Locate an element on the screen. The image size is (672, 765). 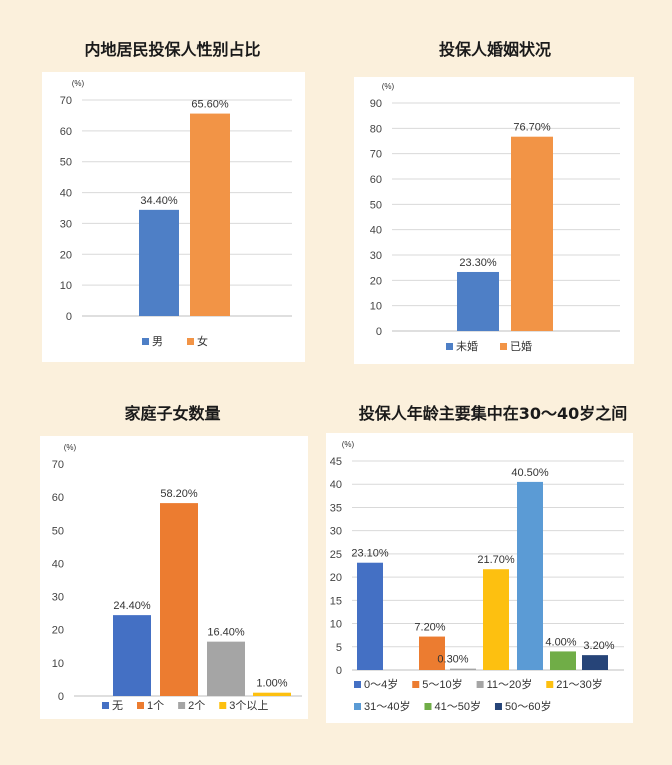
chart-title-marital: 投保人婚姻状况 is located at coordinates (494, 49).